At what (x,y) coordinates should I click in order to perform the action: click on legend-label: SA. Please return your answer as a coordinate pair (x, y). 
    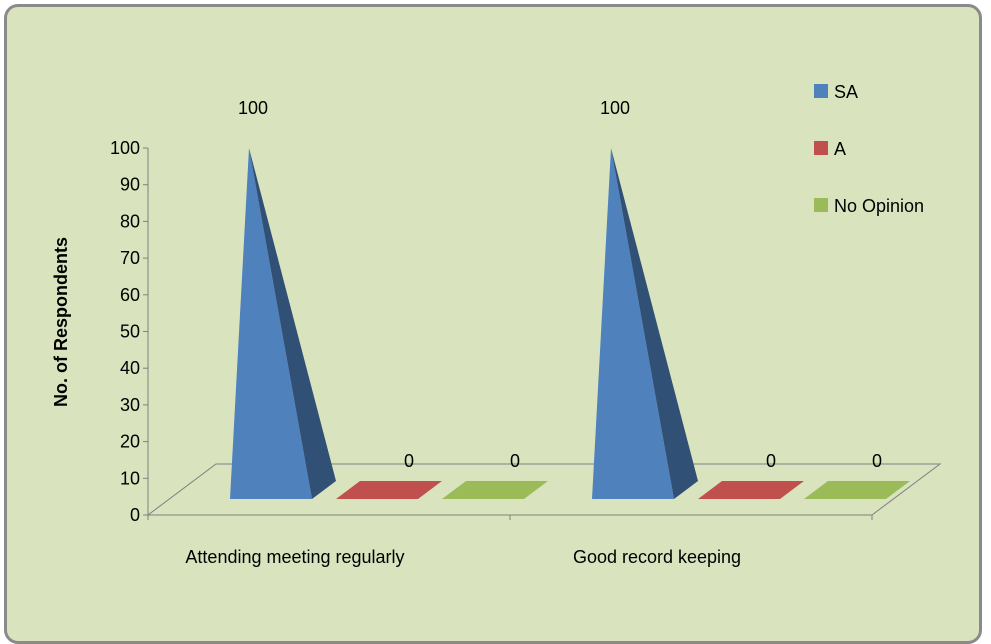
    Looking at the image, I should click on (846, 92).